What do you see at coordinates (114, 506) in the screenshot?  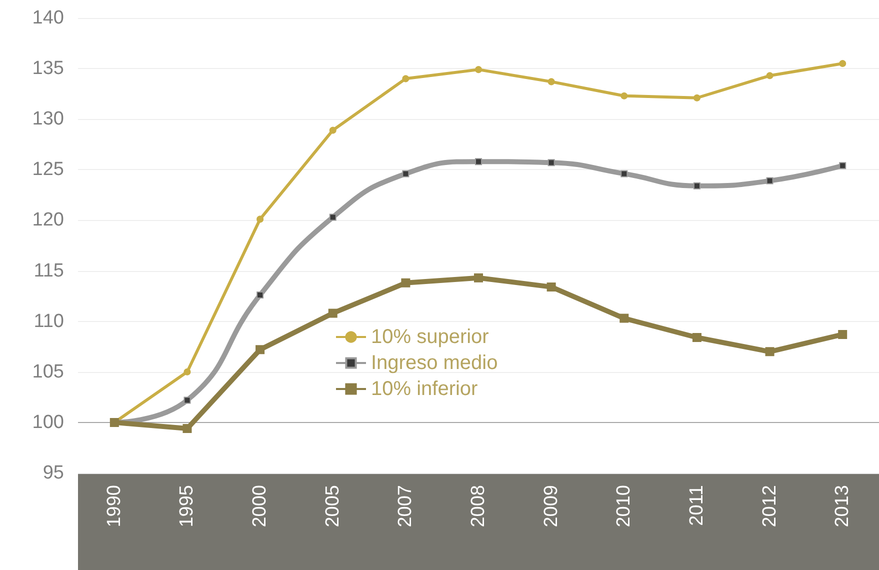 I see `x-tick-label: 1990` at bounding box center [114, 506].